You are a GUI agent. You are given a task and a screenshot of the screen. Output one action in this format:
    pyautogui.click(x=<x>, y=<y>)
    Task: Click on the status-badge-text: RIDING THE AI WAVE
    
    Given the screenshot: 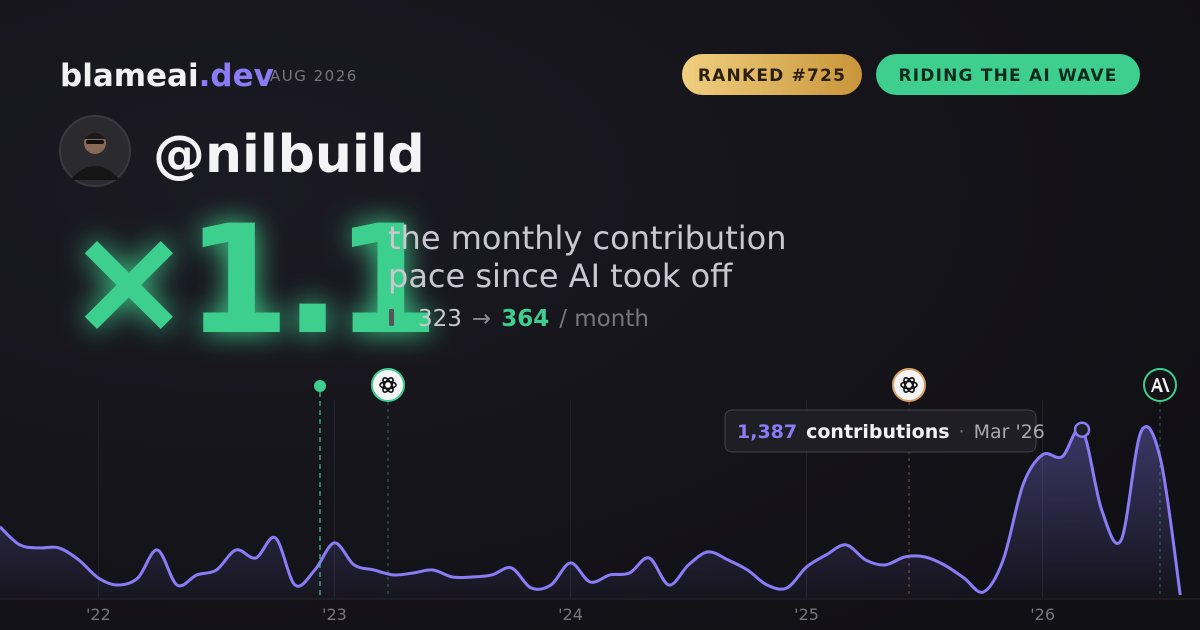 What is the action you would take?
    pyautogui.click(x=1007, y=76)
    